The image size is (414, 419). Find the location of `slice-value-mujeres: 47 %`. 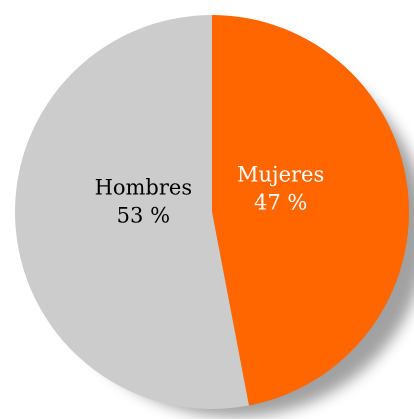

slice-value-mujeres: 47 % is located at coordinates (280, 203).